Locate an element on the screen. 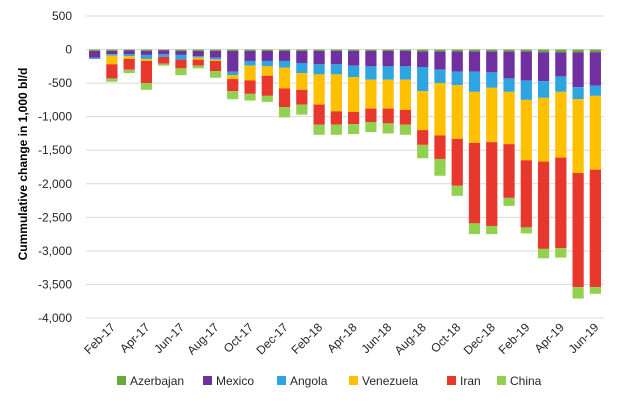 The image size is (626, 411). legend-swatch is located at coordinates (353, 380).